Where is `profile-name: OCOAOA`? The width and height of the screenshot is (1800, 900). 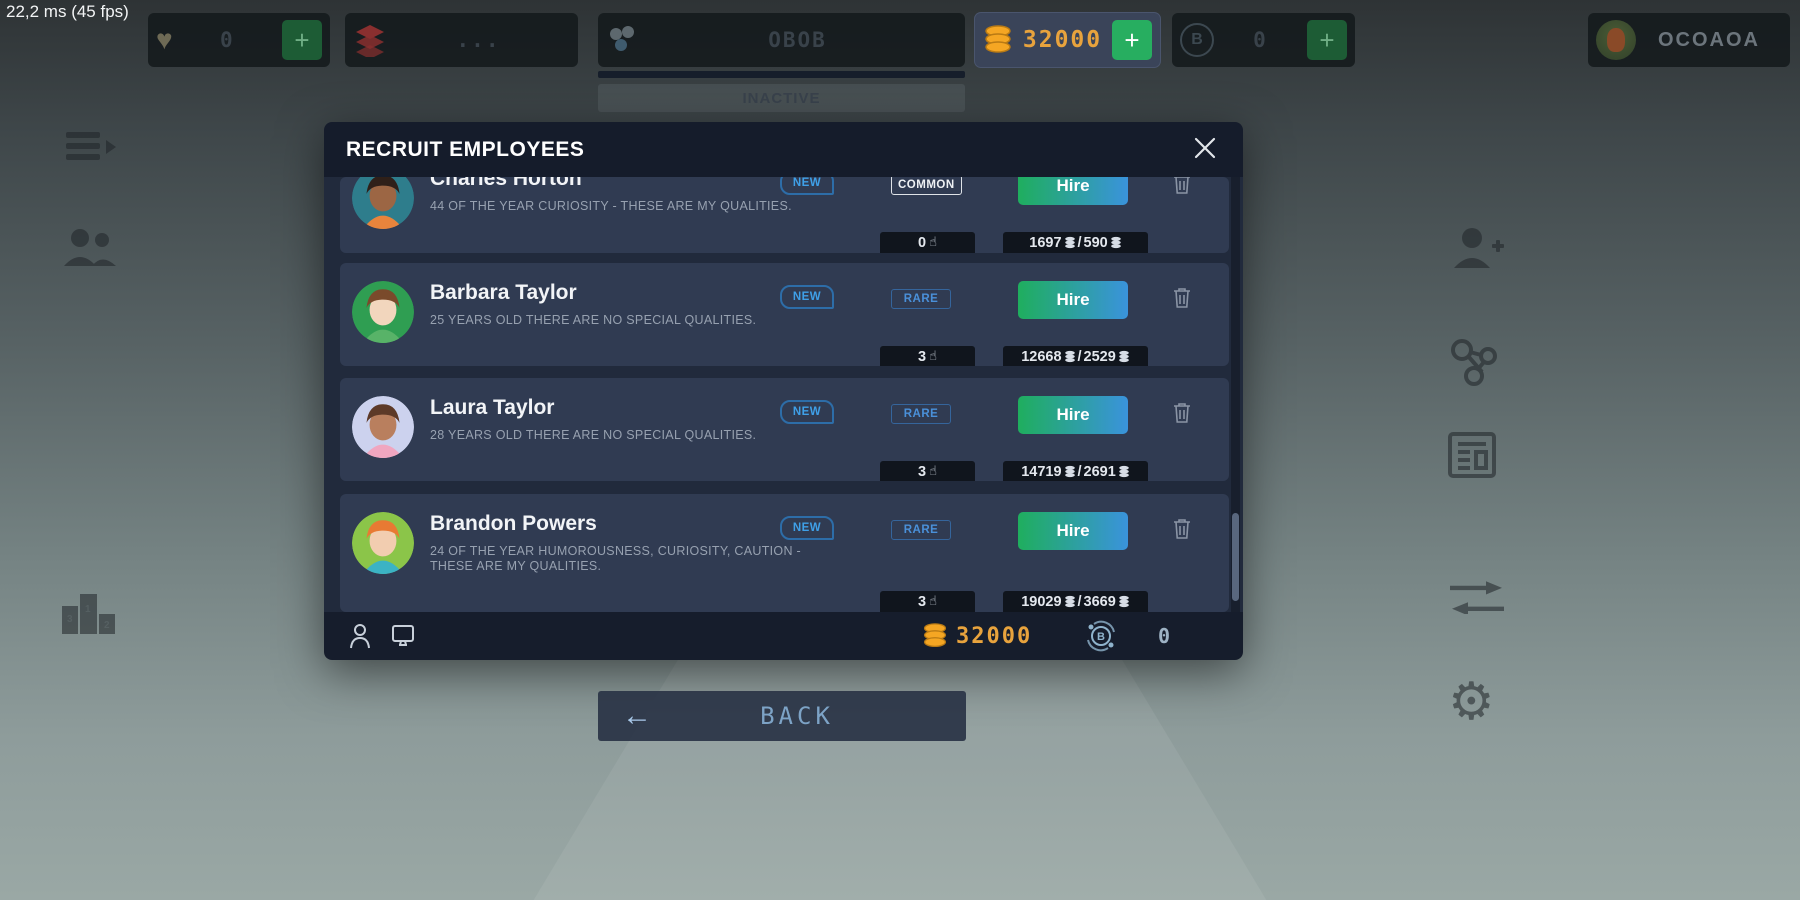
profile-name: OCOAOA is located at coordinates (1709, 39).